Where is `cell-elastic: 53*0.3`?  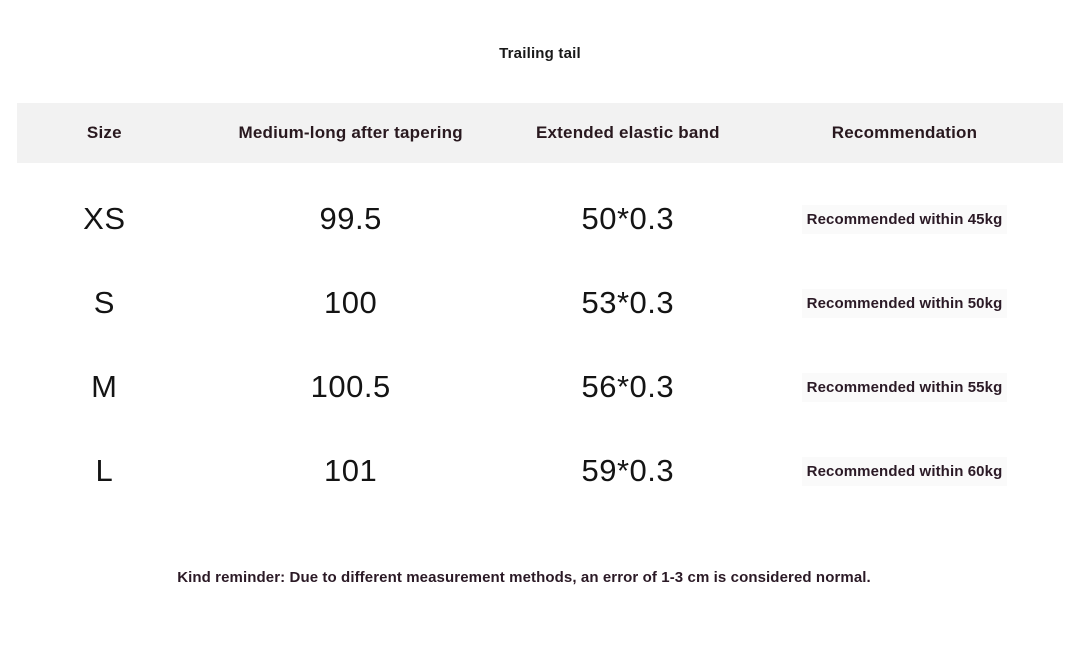 cell-elastic: 53*0.3 is located at coordinates (628, 302).